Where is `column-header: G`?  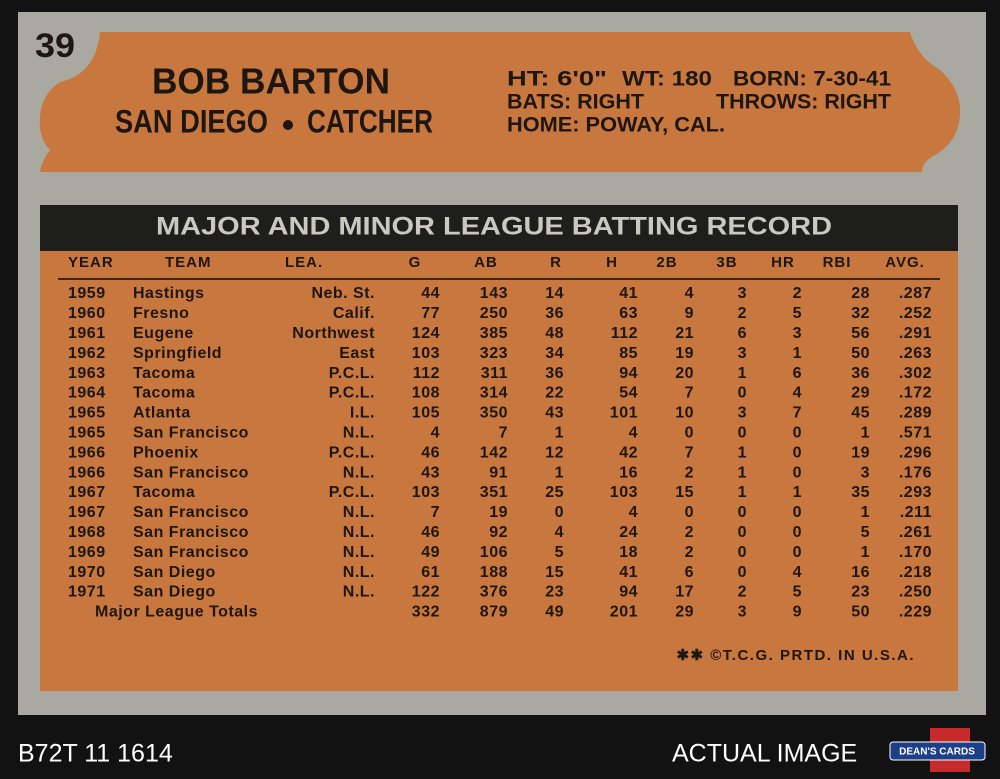 column-header: G is located at coordinates (415, 262).